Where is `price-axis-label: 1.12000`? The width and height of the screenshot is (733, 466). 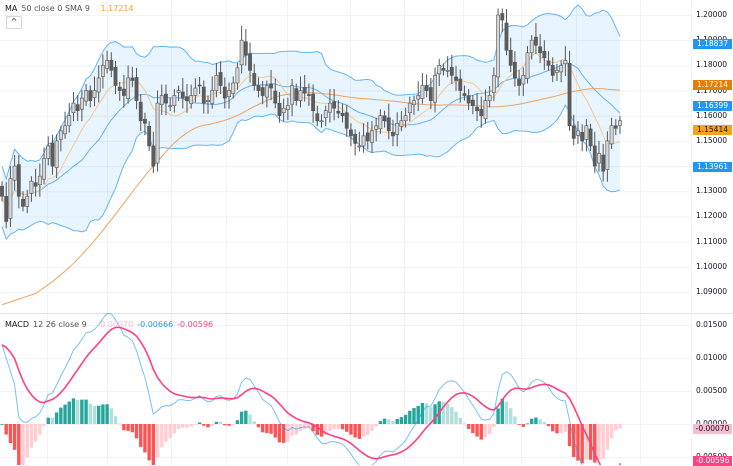
price-axis-label: 1.12000 is located at coordinates (711, 216).